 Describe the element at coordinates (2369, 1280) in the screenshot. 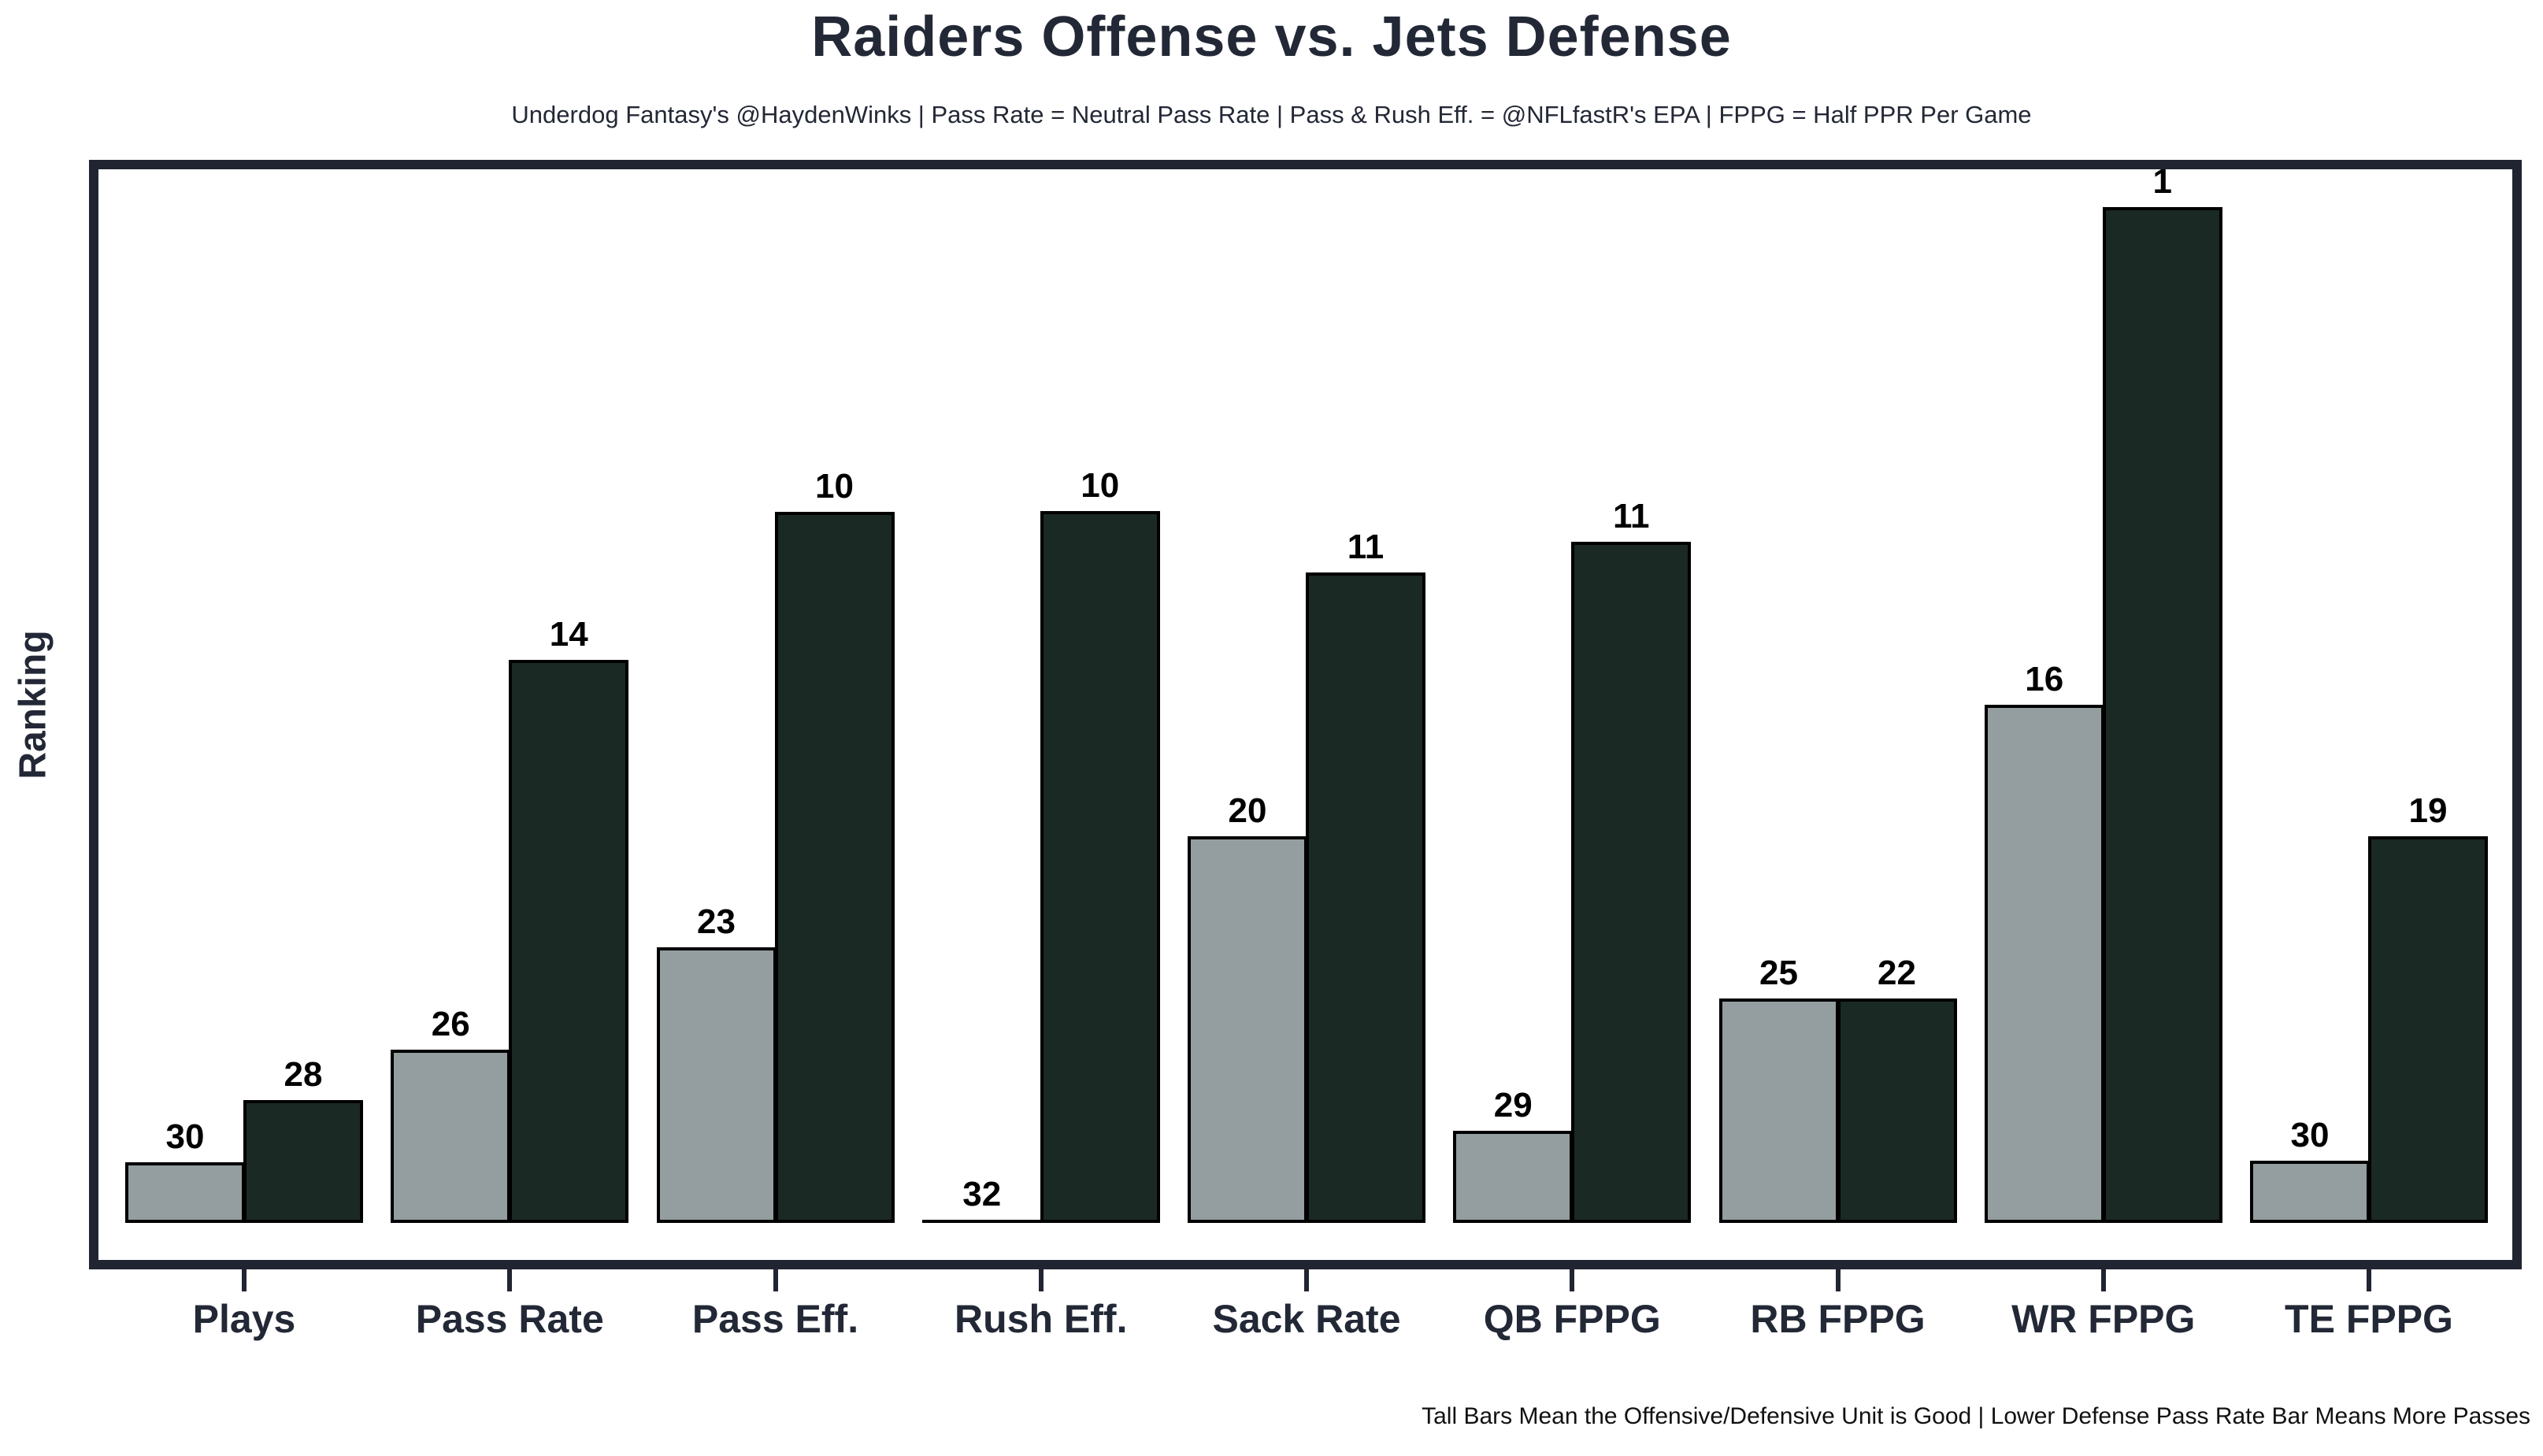

I see `x-tick-te-fppg` at that location.